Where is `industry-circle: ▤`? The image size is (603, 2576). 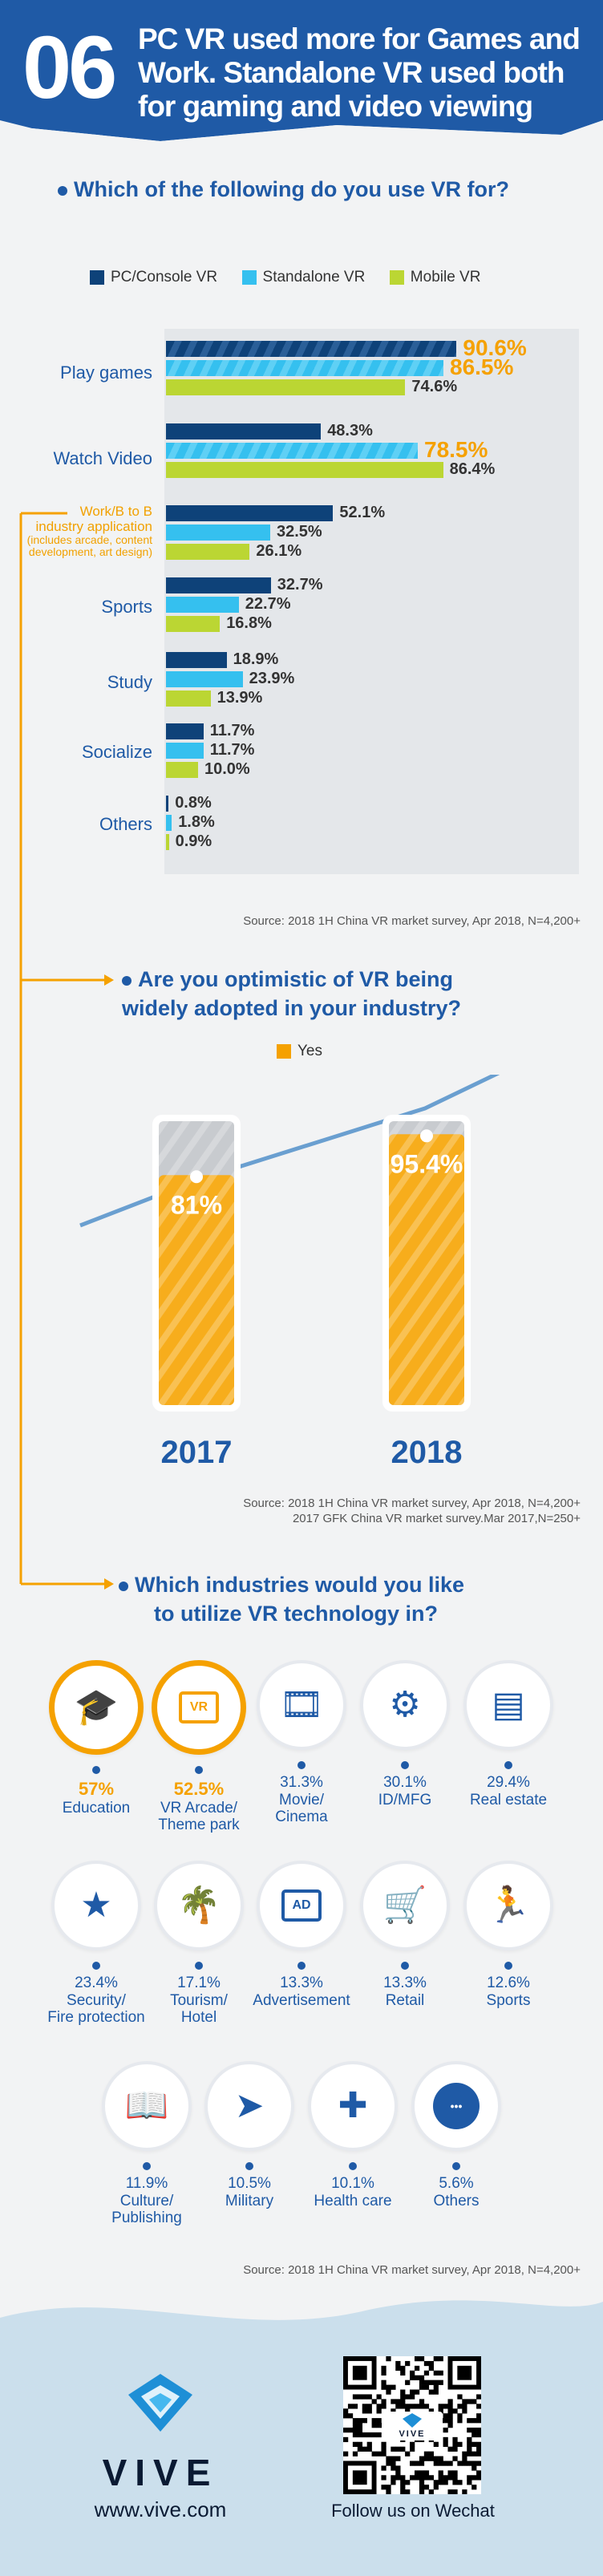
industry-circle: ▤ is located at coordinates (508, 1705).